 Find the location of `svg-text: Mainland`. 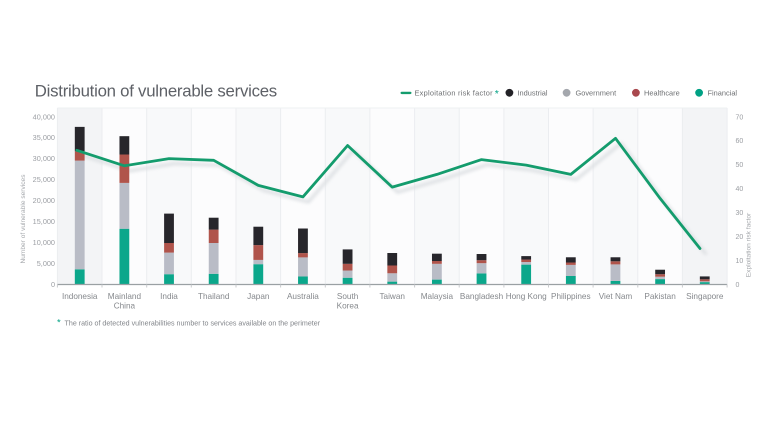

svg-text: Mainland is located at coordinates (125, 296).